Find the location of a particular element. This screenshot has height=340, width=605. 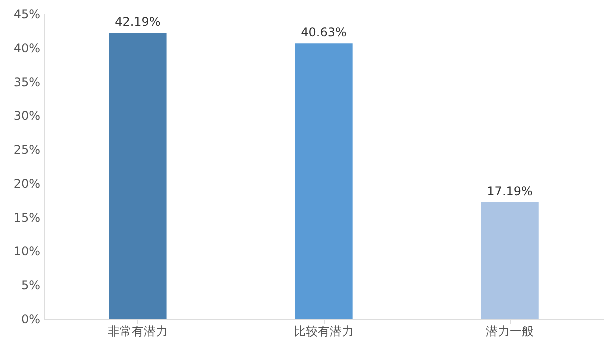

x-tick-label: 非常有潜力 is located at coordinates (138, 331).